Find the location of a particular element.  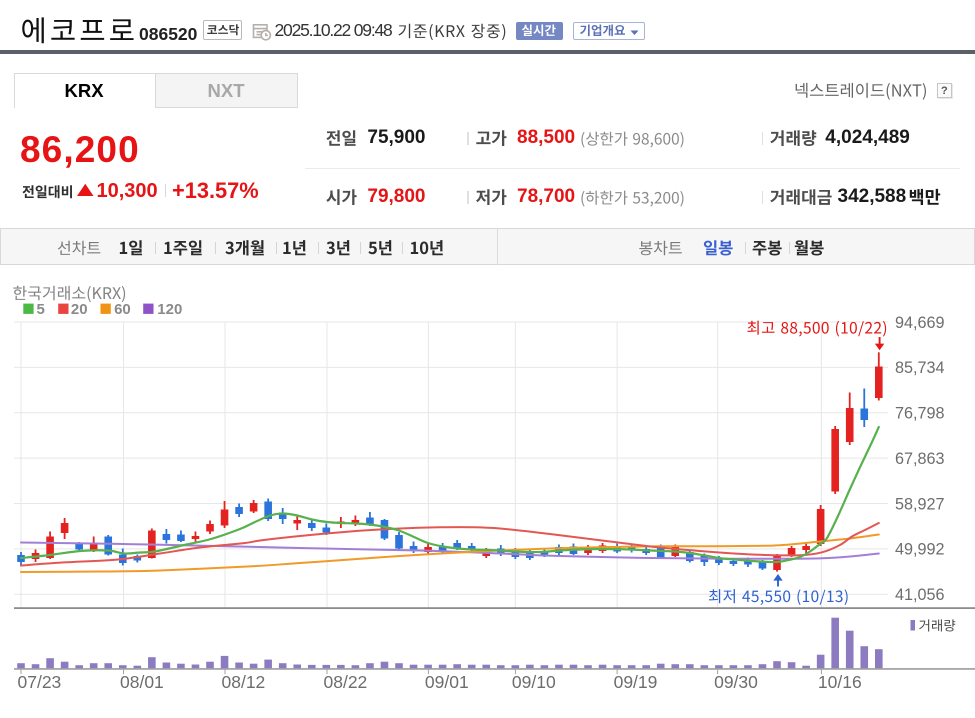

svg-text: 07/23 is located at coordinates (40, 682).